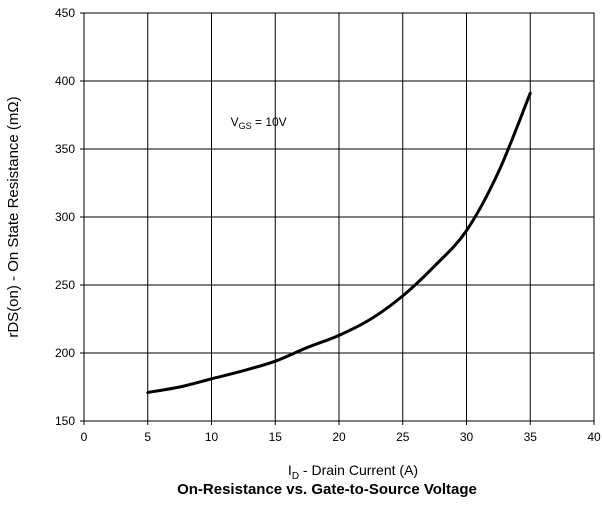 The width and height of the screenshot is (602, 508). I want to click on x-tick-label: 5, so click(147, 437).